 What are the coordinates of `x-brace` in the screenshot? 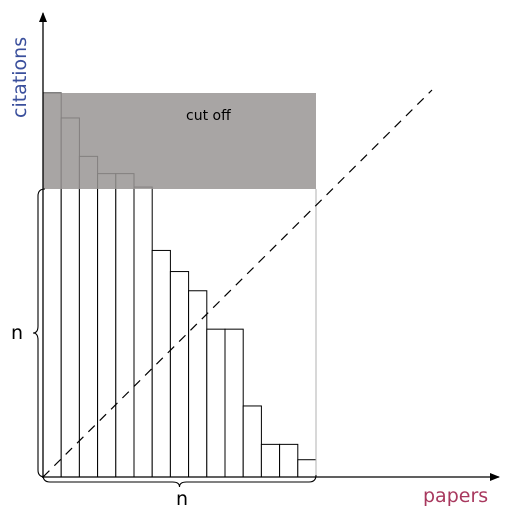 It's located at (179, 481).